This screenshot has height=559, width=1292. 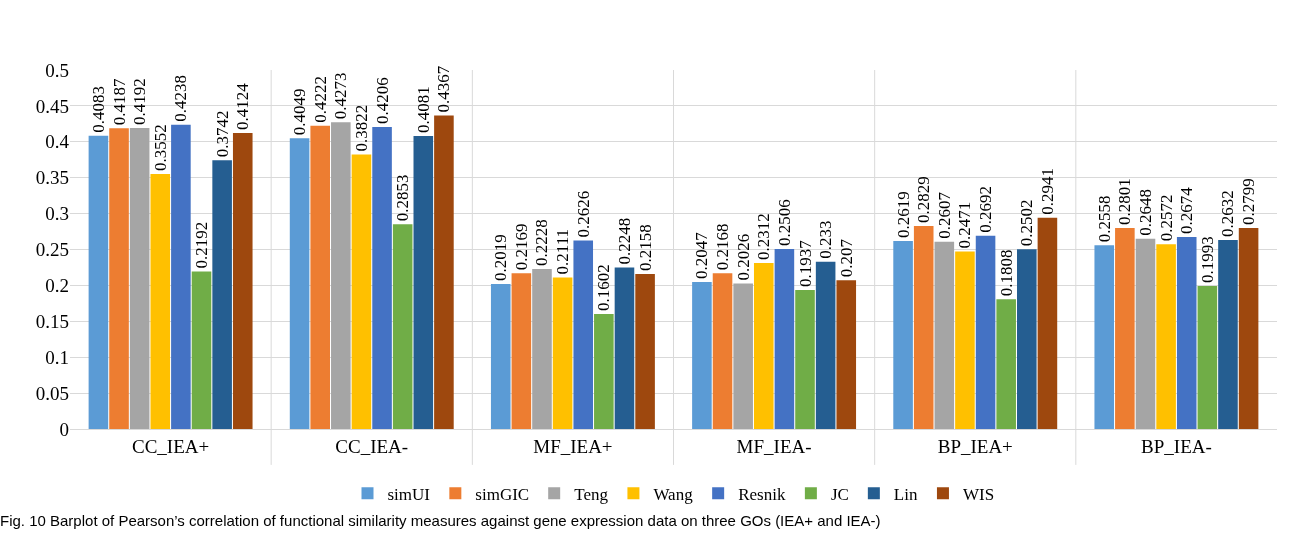 I want to click on data-label: 0.207, so click(x=846, y=258).